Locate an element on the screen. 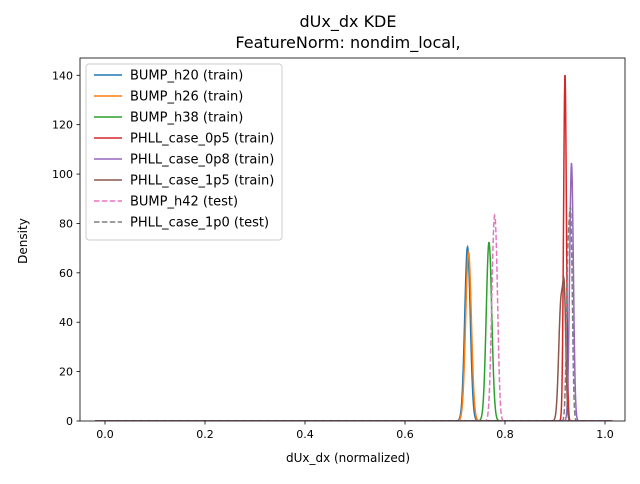 Image resolution: width=640 pixels, height=484 pixels. y-tick-label: 80 is located at coordinates (66, 223).